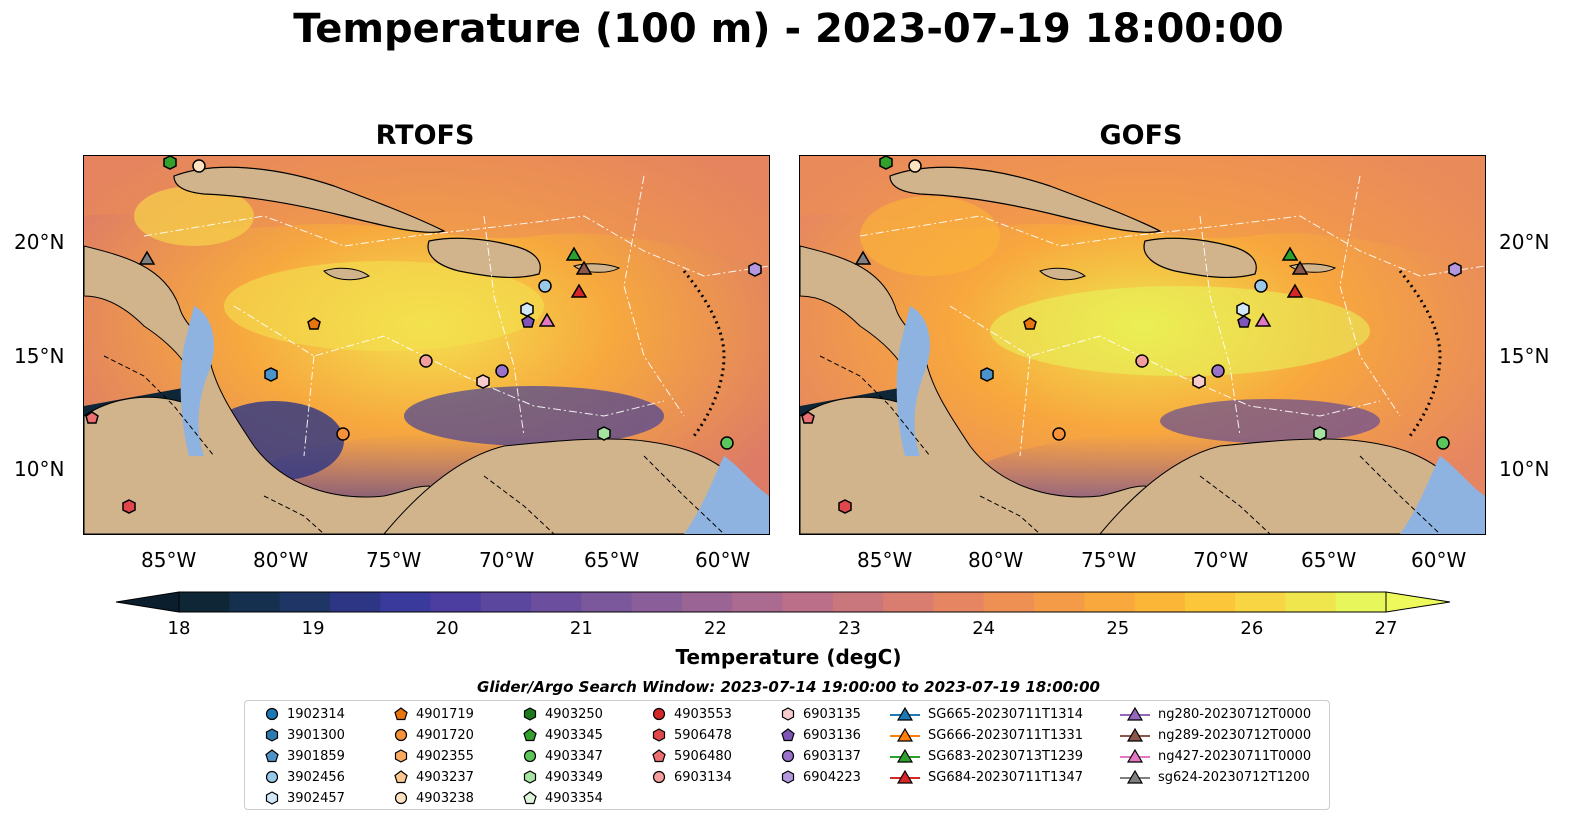 The image size is (1577, 826). What do you see at coordinates (445, 756) in the screenshot?
I see `legend-label: 4902355` at bounding box center [445, 756].